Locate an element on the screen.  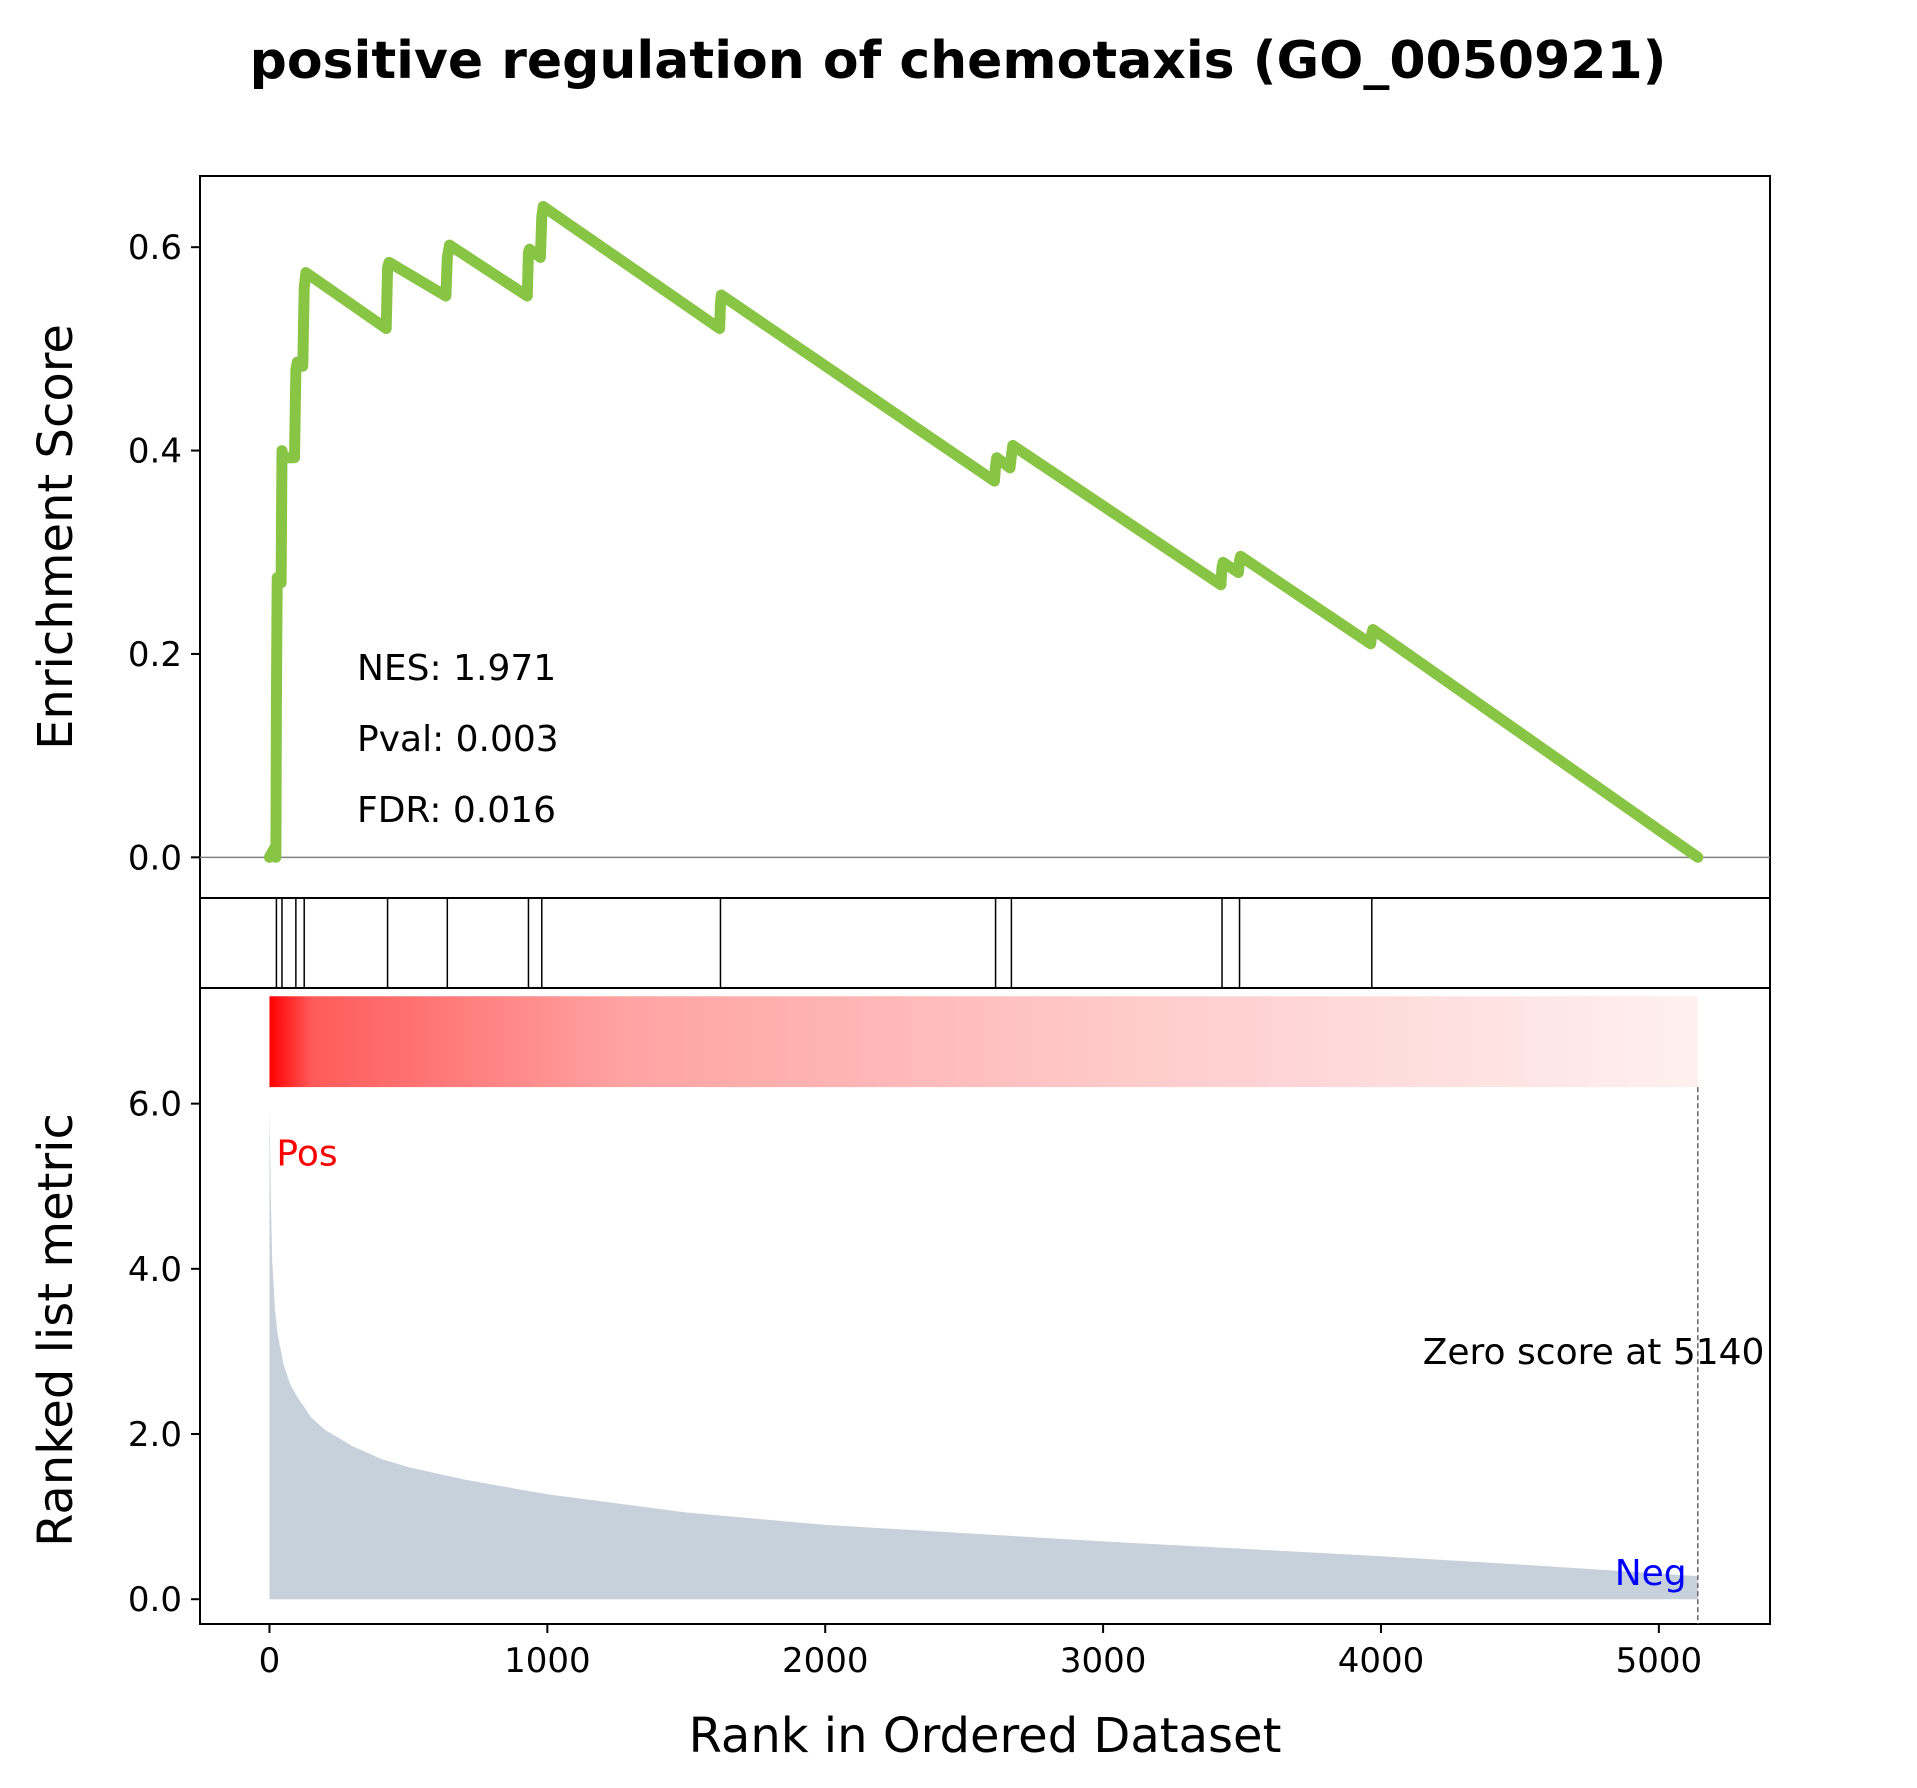
x-tick-label: 4000 is located at coordinates (1381, 1661).